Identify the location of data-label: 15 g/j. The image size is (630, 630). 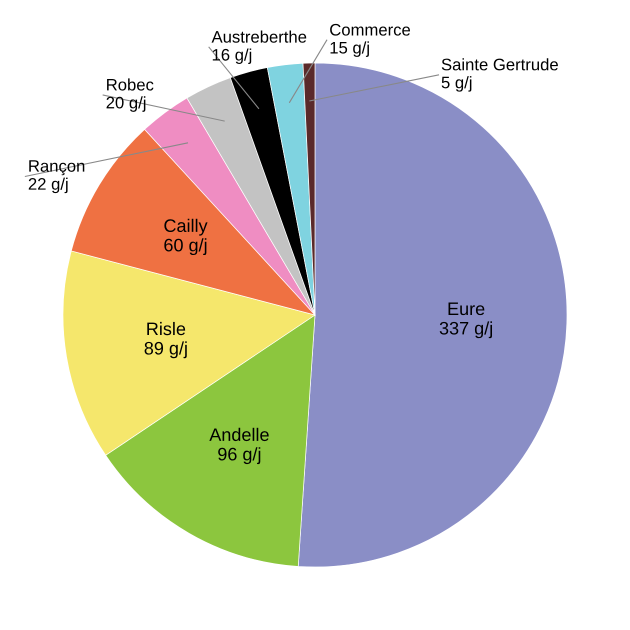
(349, 49).